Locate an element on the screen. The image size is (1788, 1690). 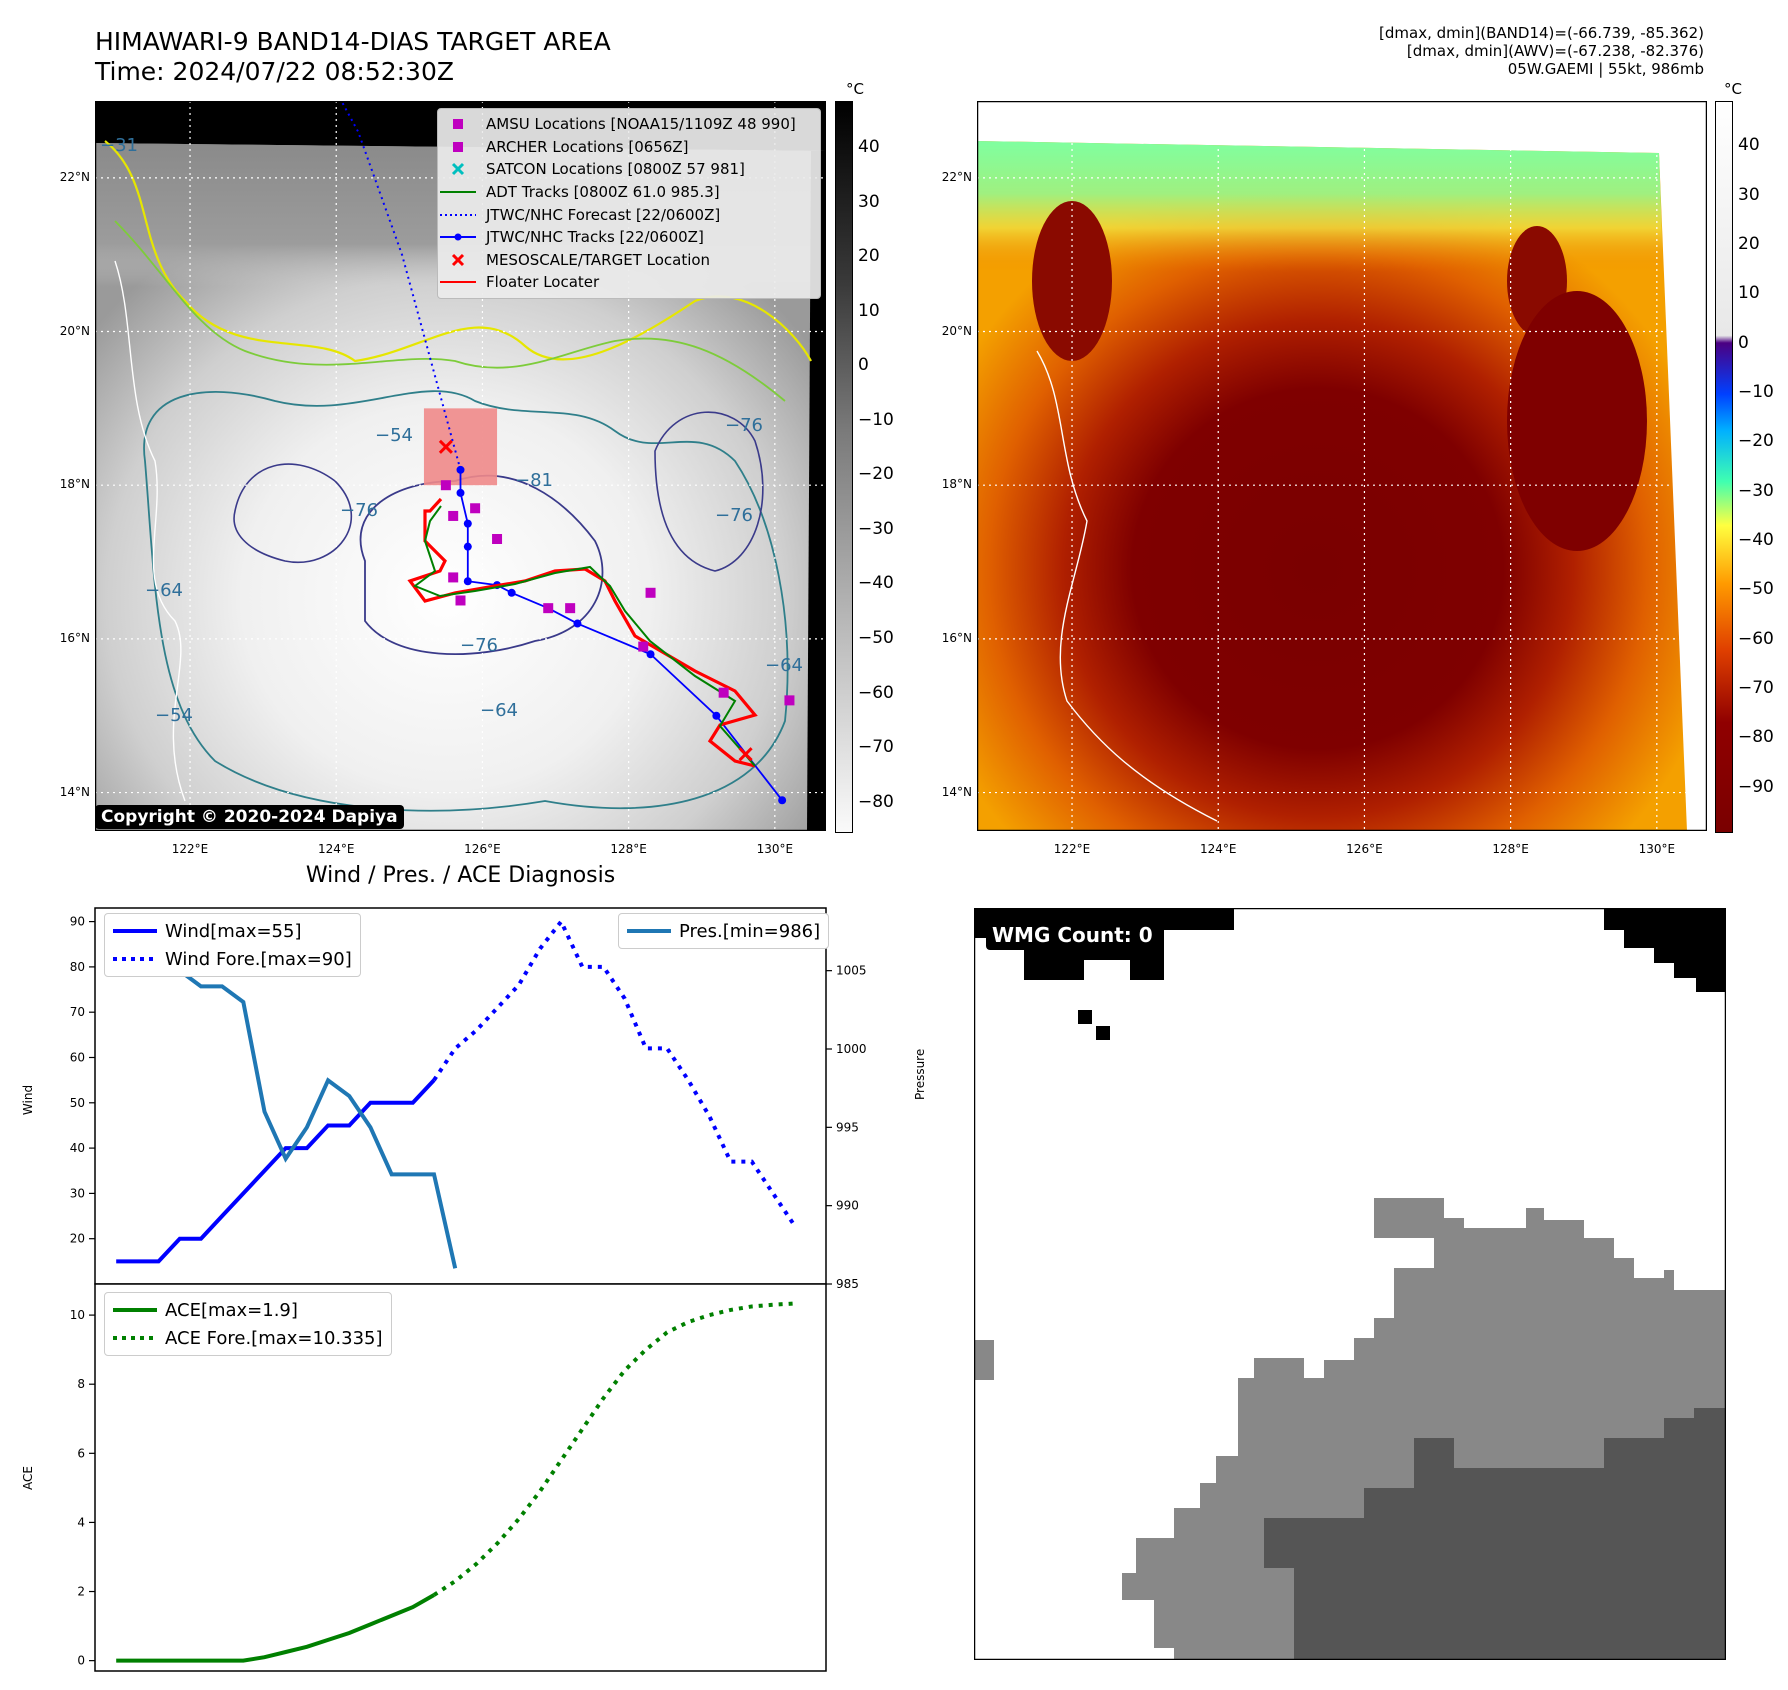
legend-item: MESOSCALE/TARGET Location is located at coordinates (629, 260).